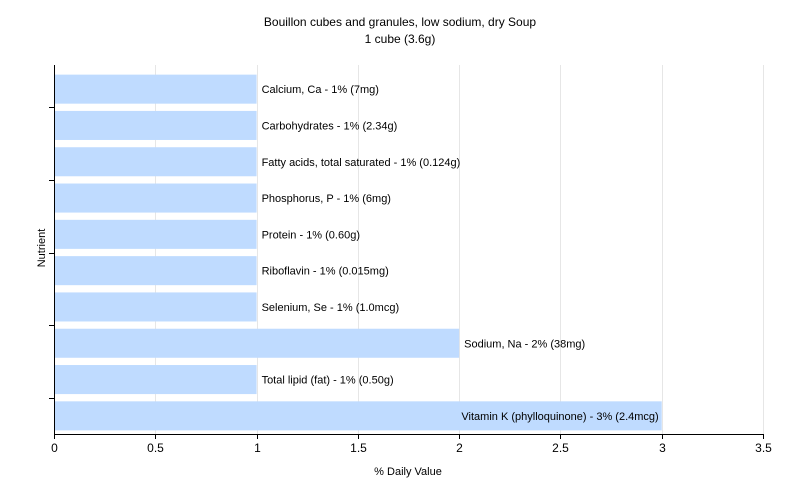 The height and width of the screenshot is (500, 800). What do you see at coordinates (358, 448) in the screenshot?
I see `x-tick-label: 1.5` at bounding box center [358, 448].